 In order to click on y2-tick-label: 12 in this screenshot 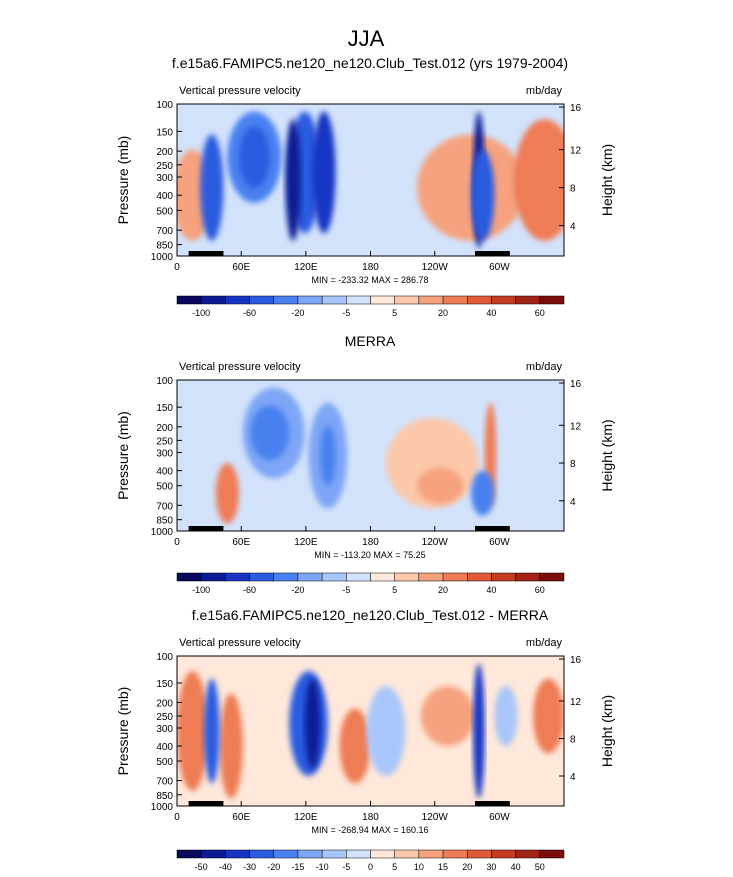, I will do `click(576, 151)`.